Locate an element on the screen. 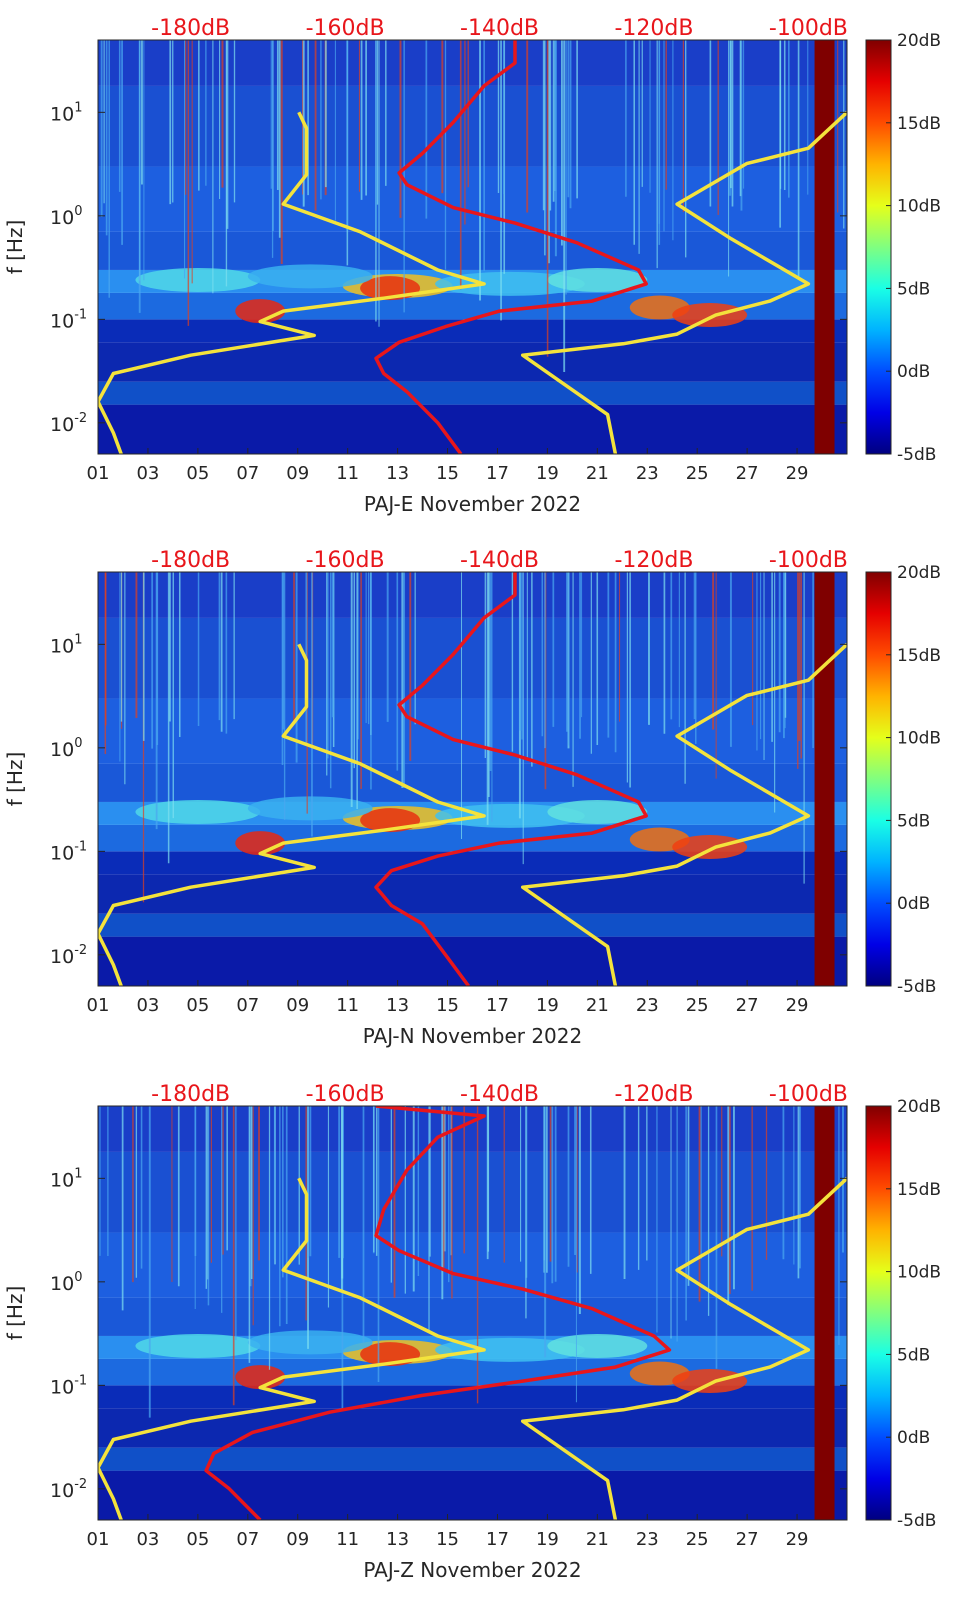 The image size is (962, 1599). x-tick-label: 23 is located at coordinates (647, 1539).